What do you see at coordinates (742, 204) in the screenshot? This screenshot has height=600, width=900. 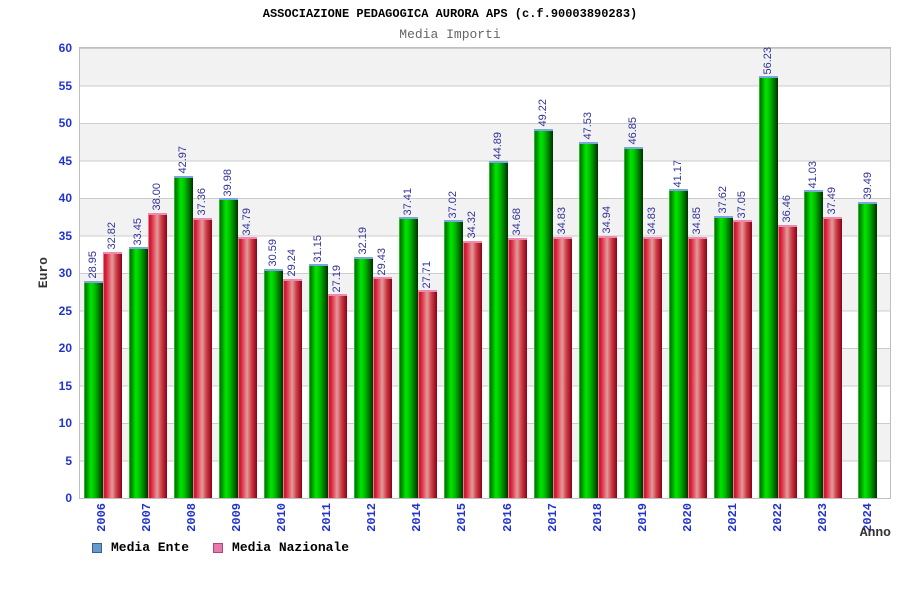 I see `bar-value-label: 37.05` at bounding box center [742, 204].